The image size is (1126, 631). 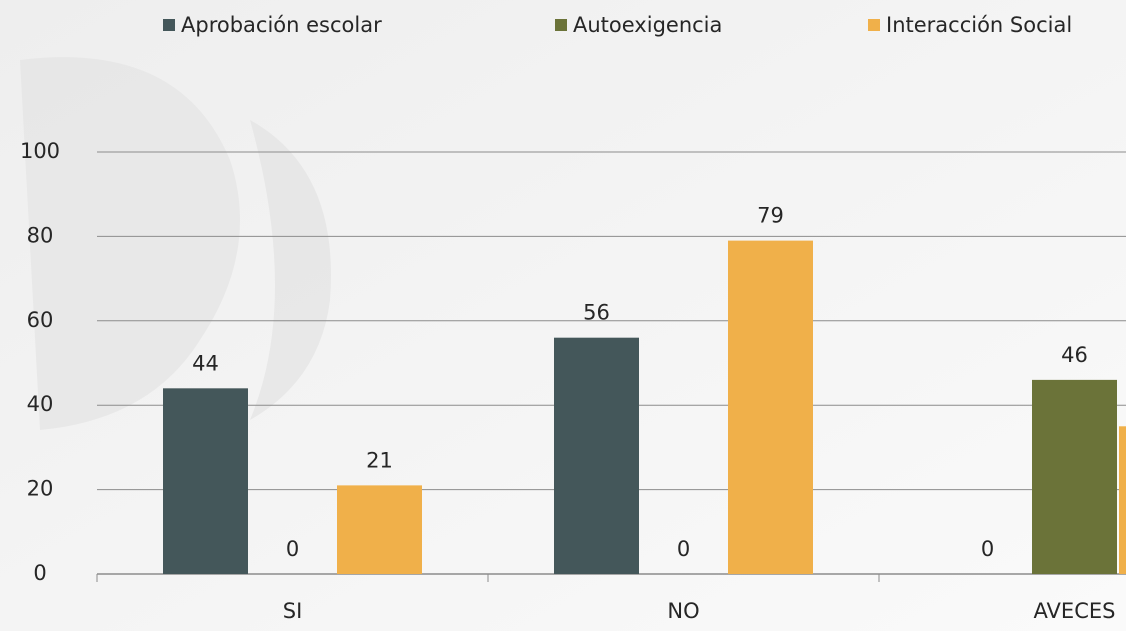 I want to click on y-tick-label: 40, so click(x=40, y=404).